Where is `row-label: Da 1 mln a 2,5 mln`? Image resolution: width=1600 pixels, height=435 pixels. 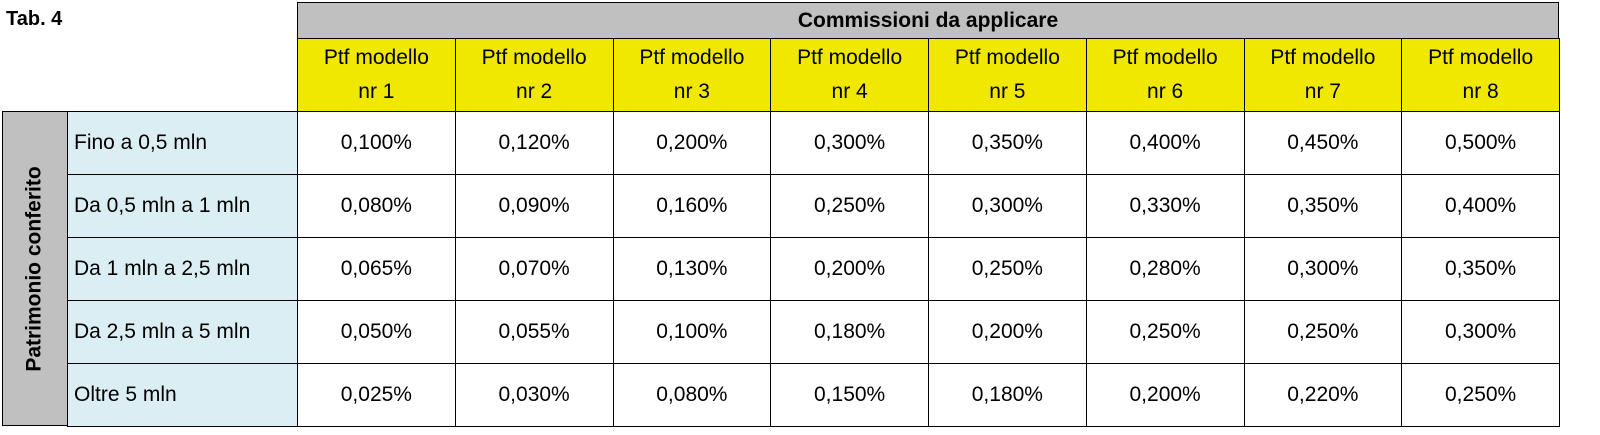 row-label: Da 1 mln a 2,5 mln is located at coordinates (182, 269).